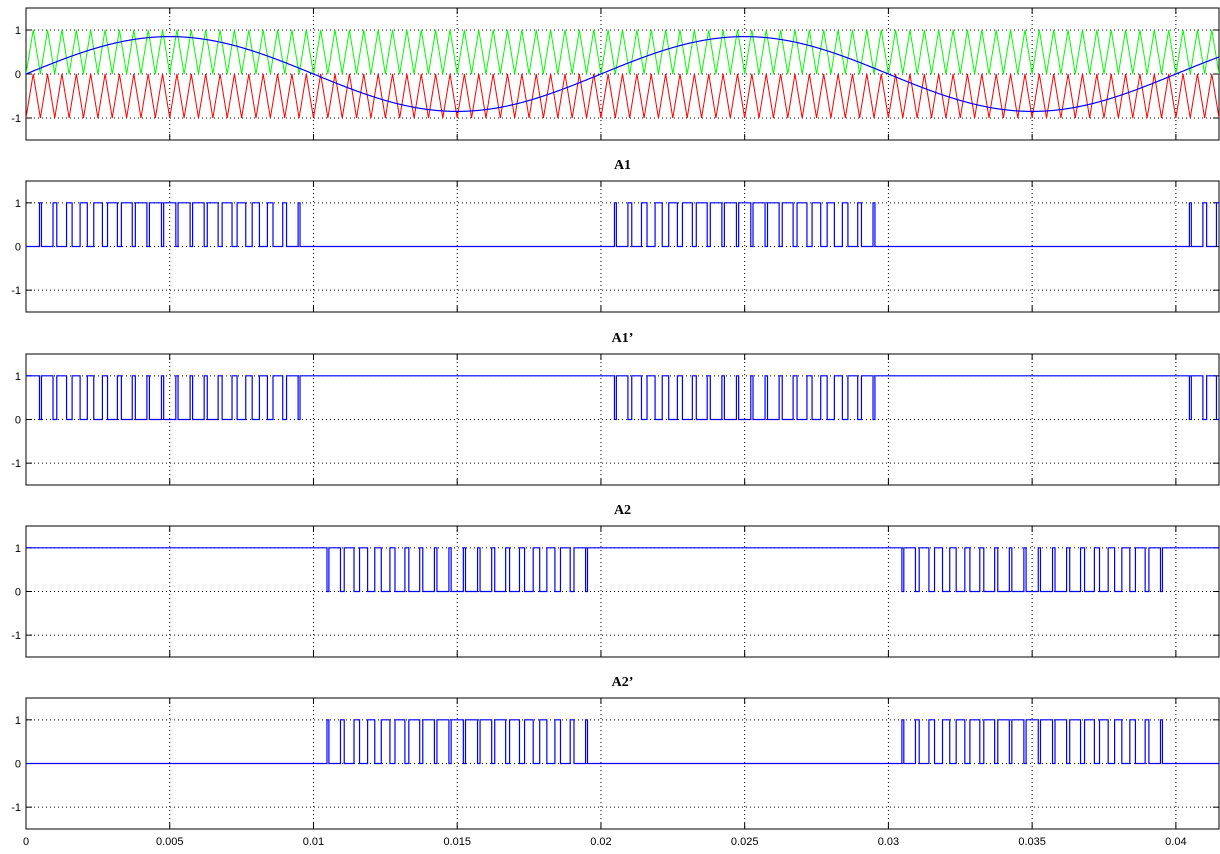 This screenshot has width=1220, height=854. I want to click on x-tick-label: 0.01, so click(313, 842).